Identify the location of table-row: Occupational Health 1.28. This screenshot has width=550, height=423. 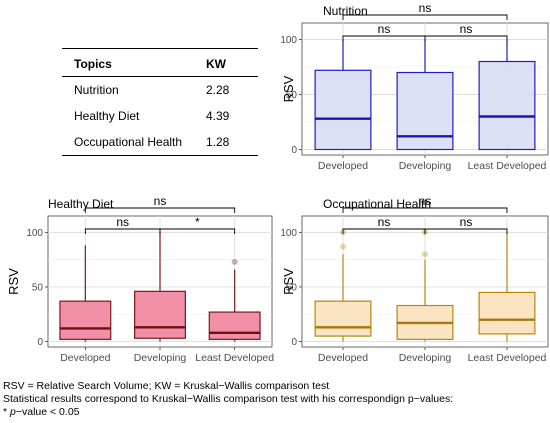
(160, 142).